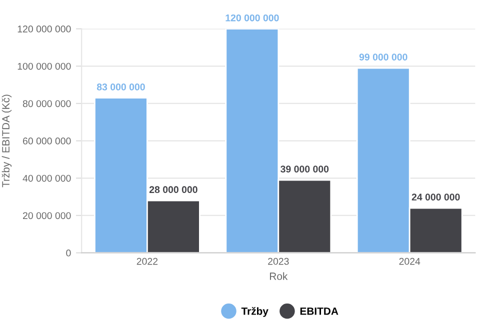 This screenshot has width=480, height=320. Describe the element at coordinates (279, 276) in the screenshot. I see `x-axis-title: Rok` at that location.